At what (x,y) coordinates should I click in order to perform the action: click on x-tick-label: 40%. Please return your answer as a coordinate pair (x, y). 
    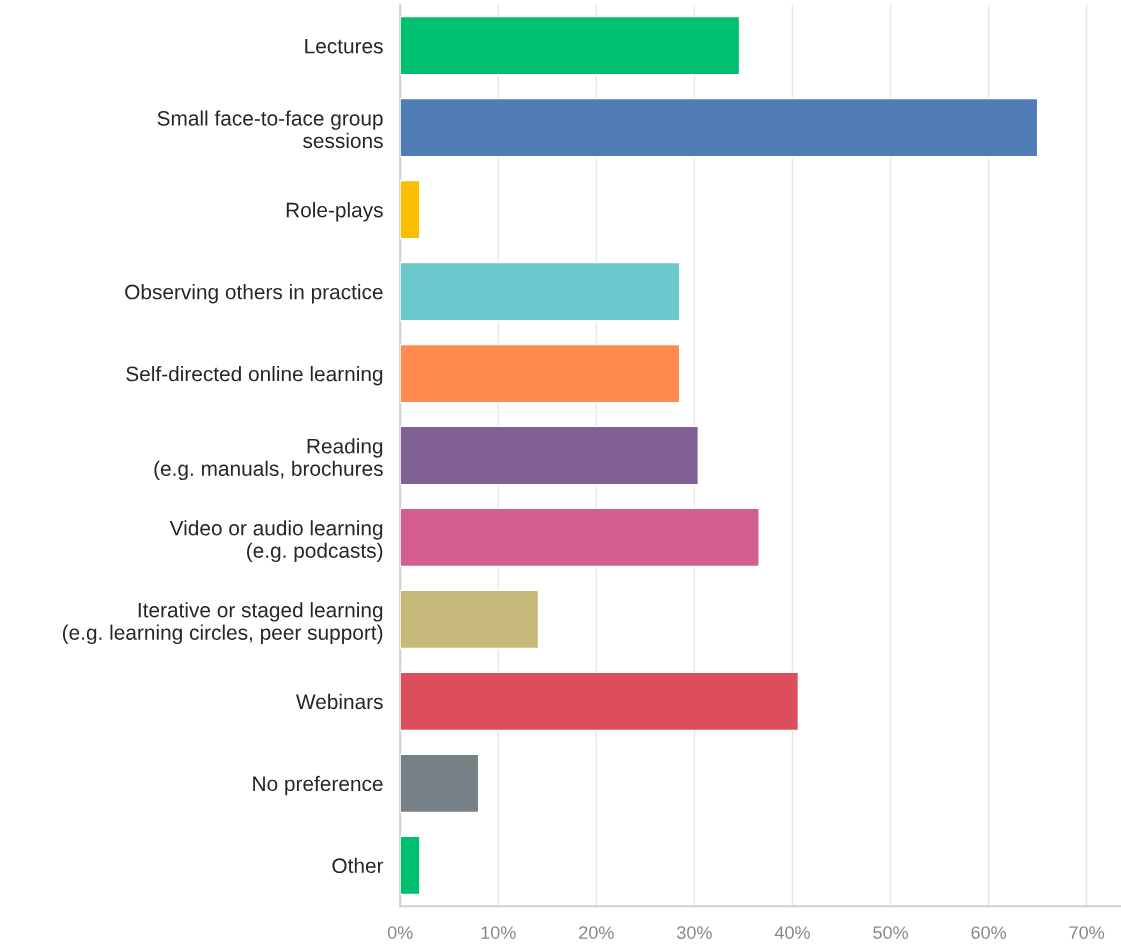
    Looking at the image, I should click on (792, 932).